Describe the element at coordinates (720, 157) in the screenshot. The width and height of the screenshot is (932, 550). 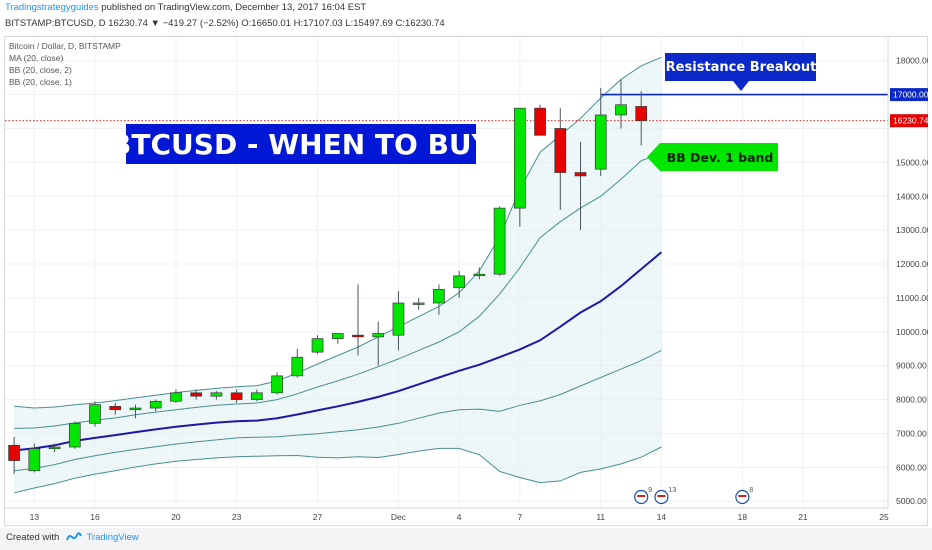
I see `bb-callout-text: BB Dev. 1 band` at that location.